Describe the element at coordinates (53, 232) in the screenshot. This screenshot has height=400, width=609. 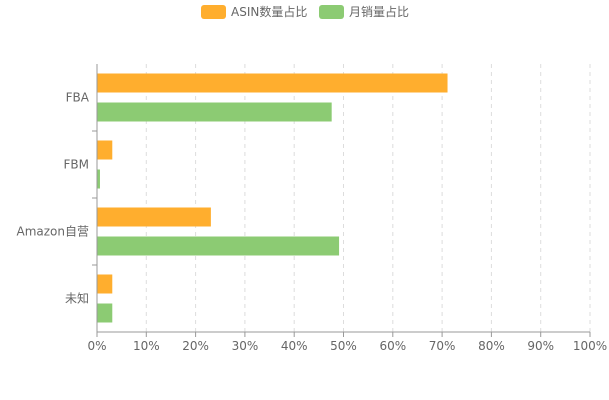
I see `category-label: Amazon自营` at that location.